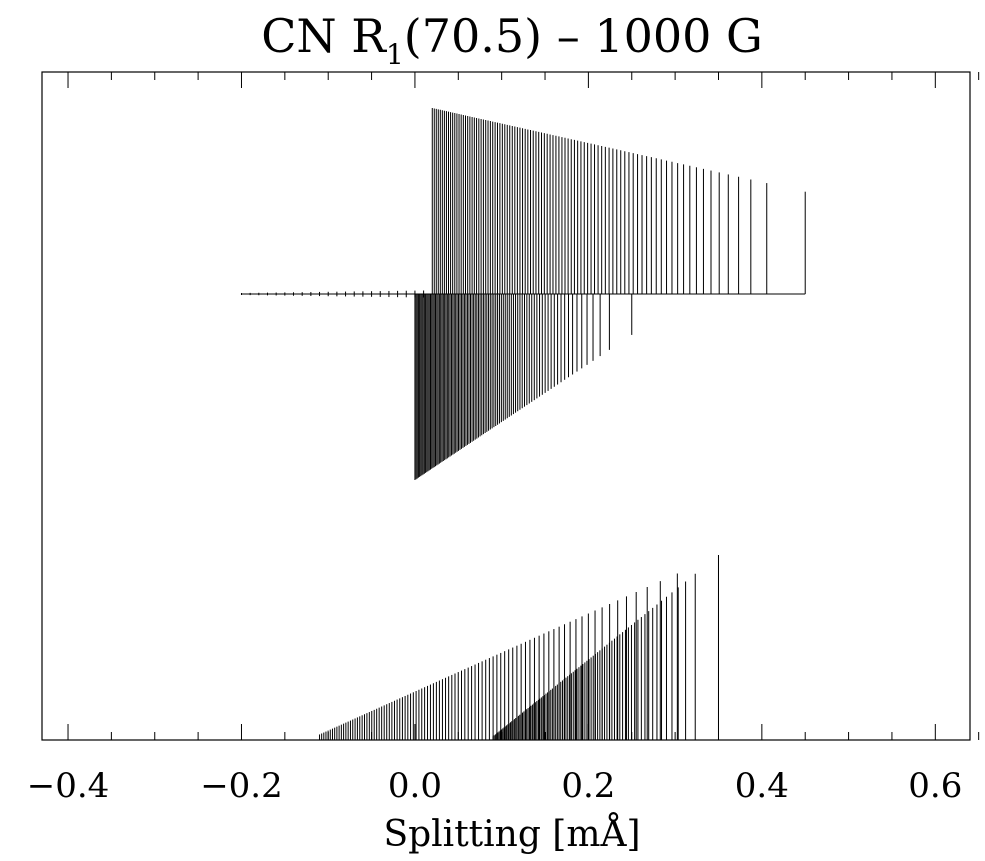  Describe the element at coordinates (583, 36) in the screenshot. I see `chart-title-rest: (70.5) – 1000 G` at that location.